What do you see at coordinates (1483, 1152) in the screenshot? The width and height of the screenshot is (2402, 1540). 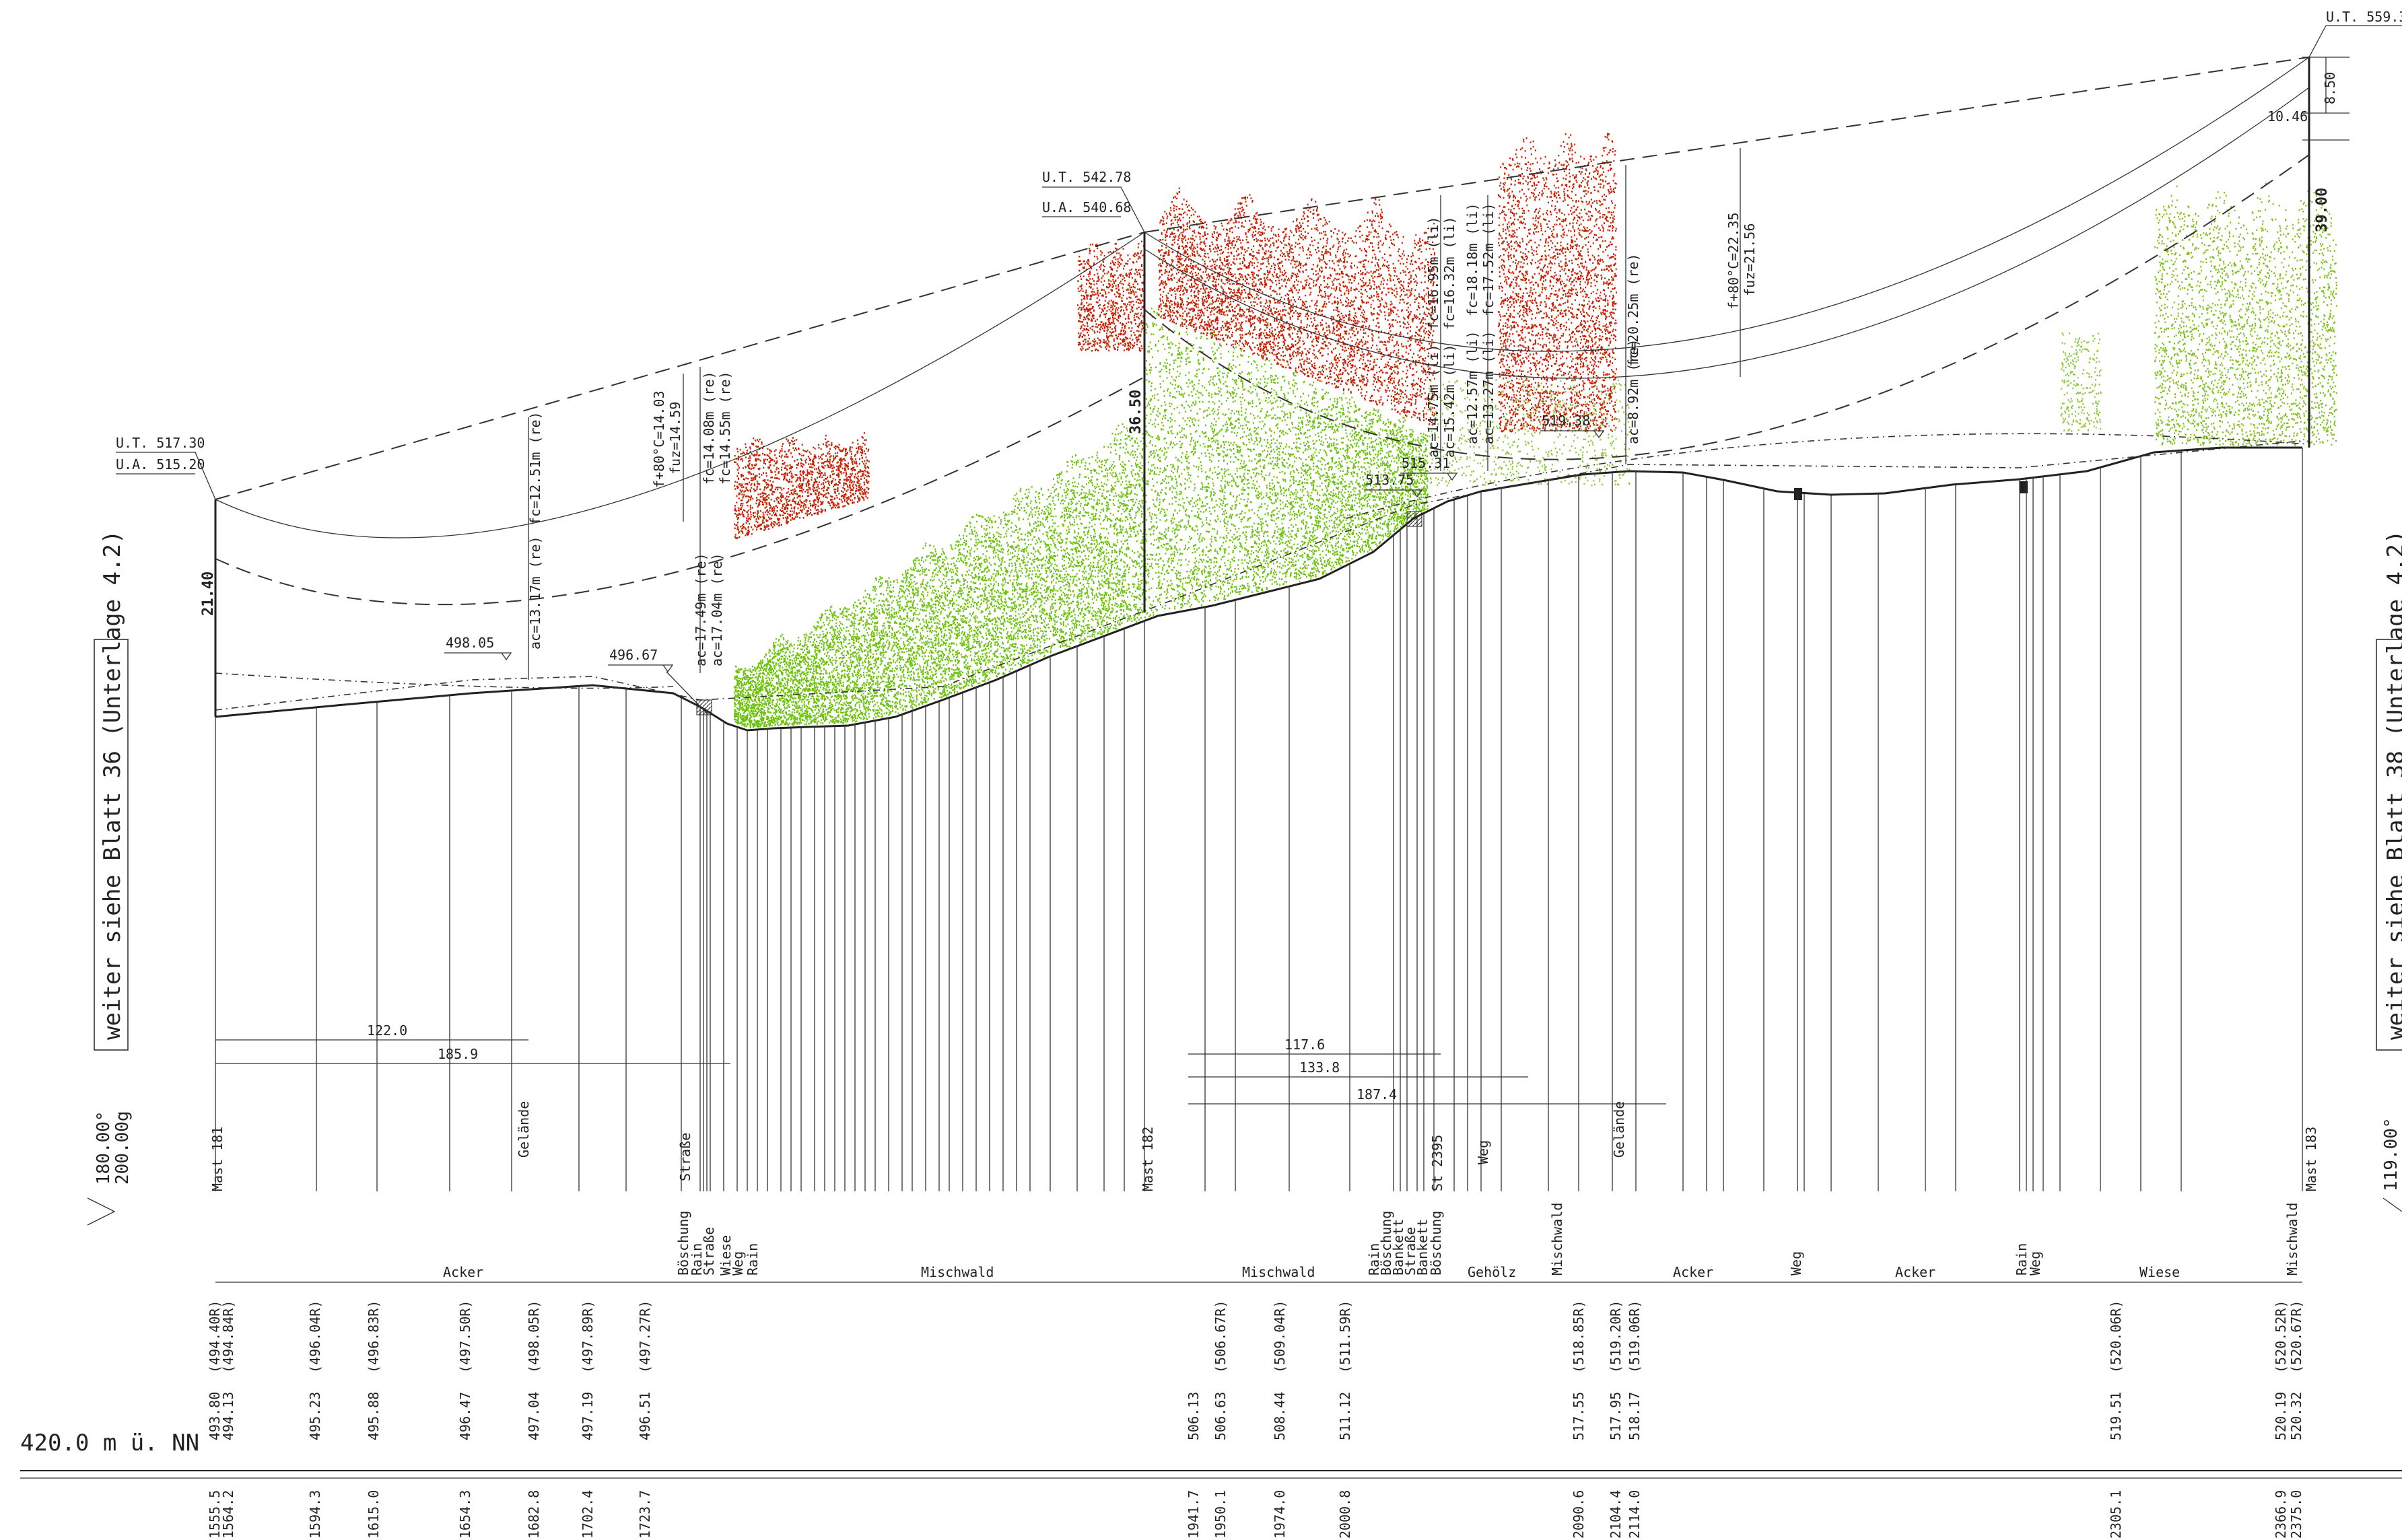 I see `feature-weg: Weg` at bounding box center [1483, 1152].